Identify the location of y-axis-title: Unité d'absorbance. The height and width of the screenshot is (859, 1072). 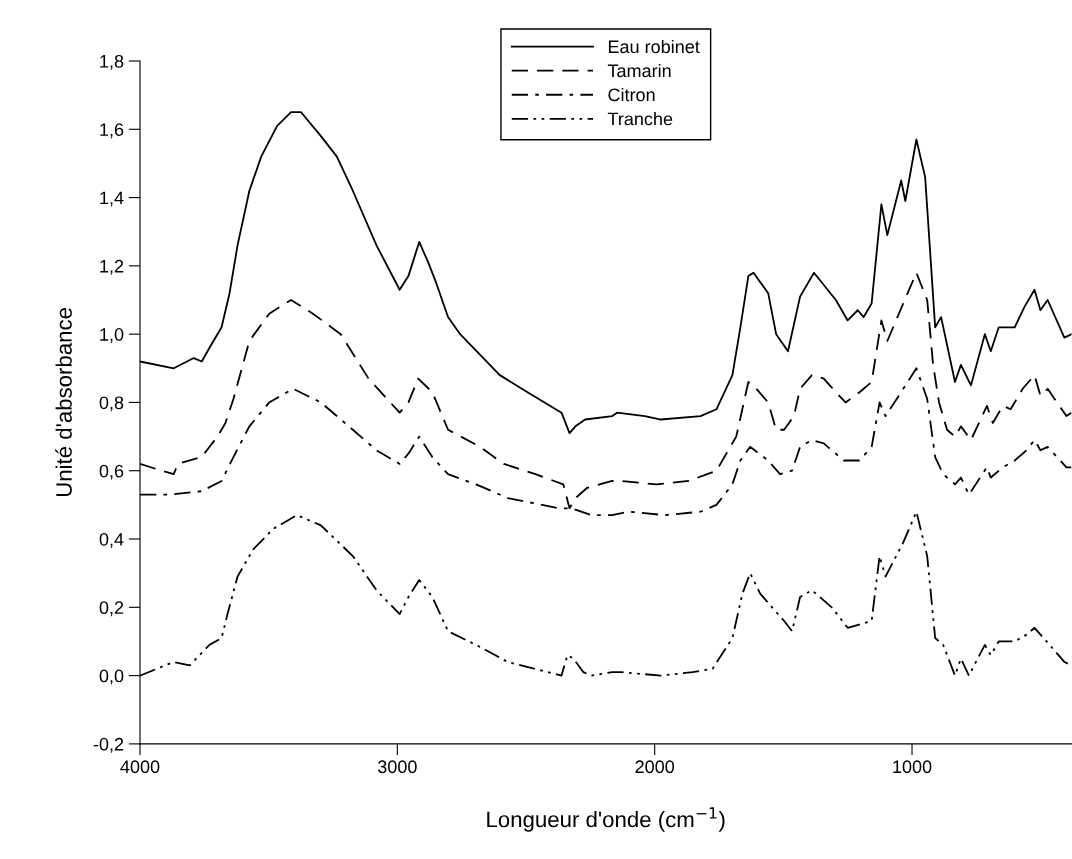
(63, 402).